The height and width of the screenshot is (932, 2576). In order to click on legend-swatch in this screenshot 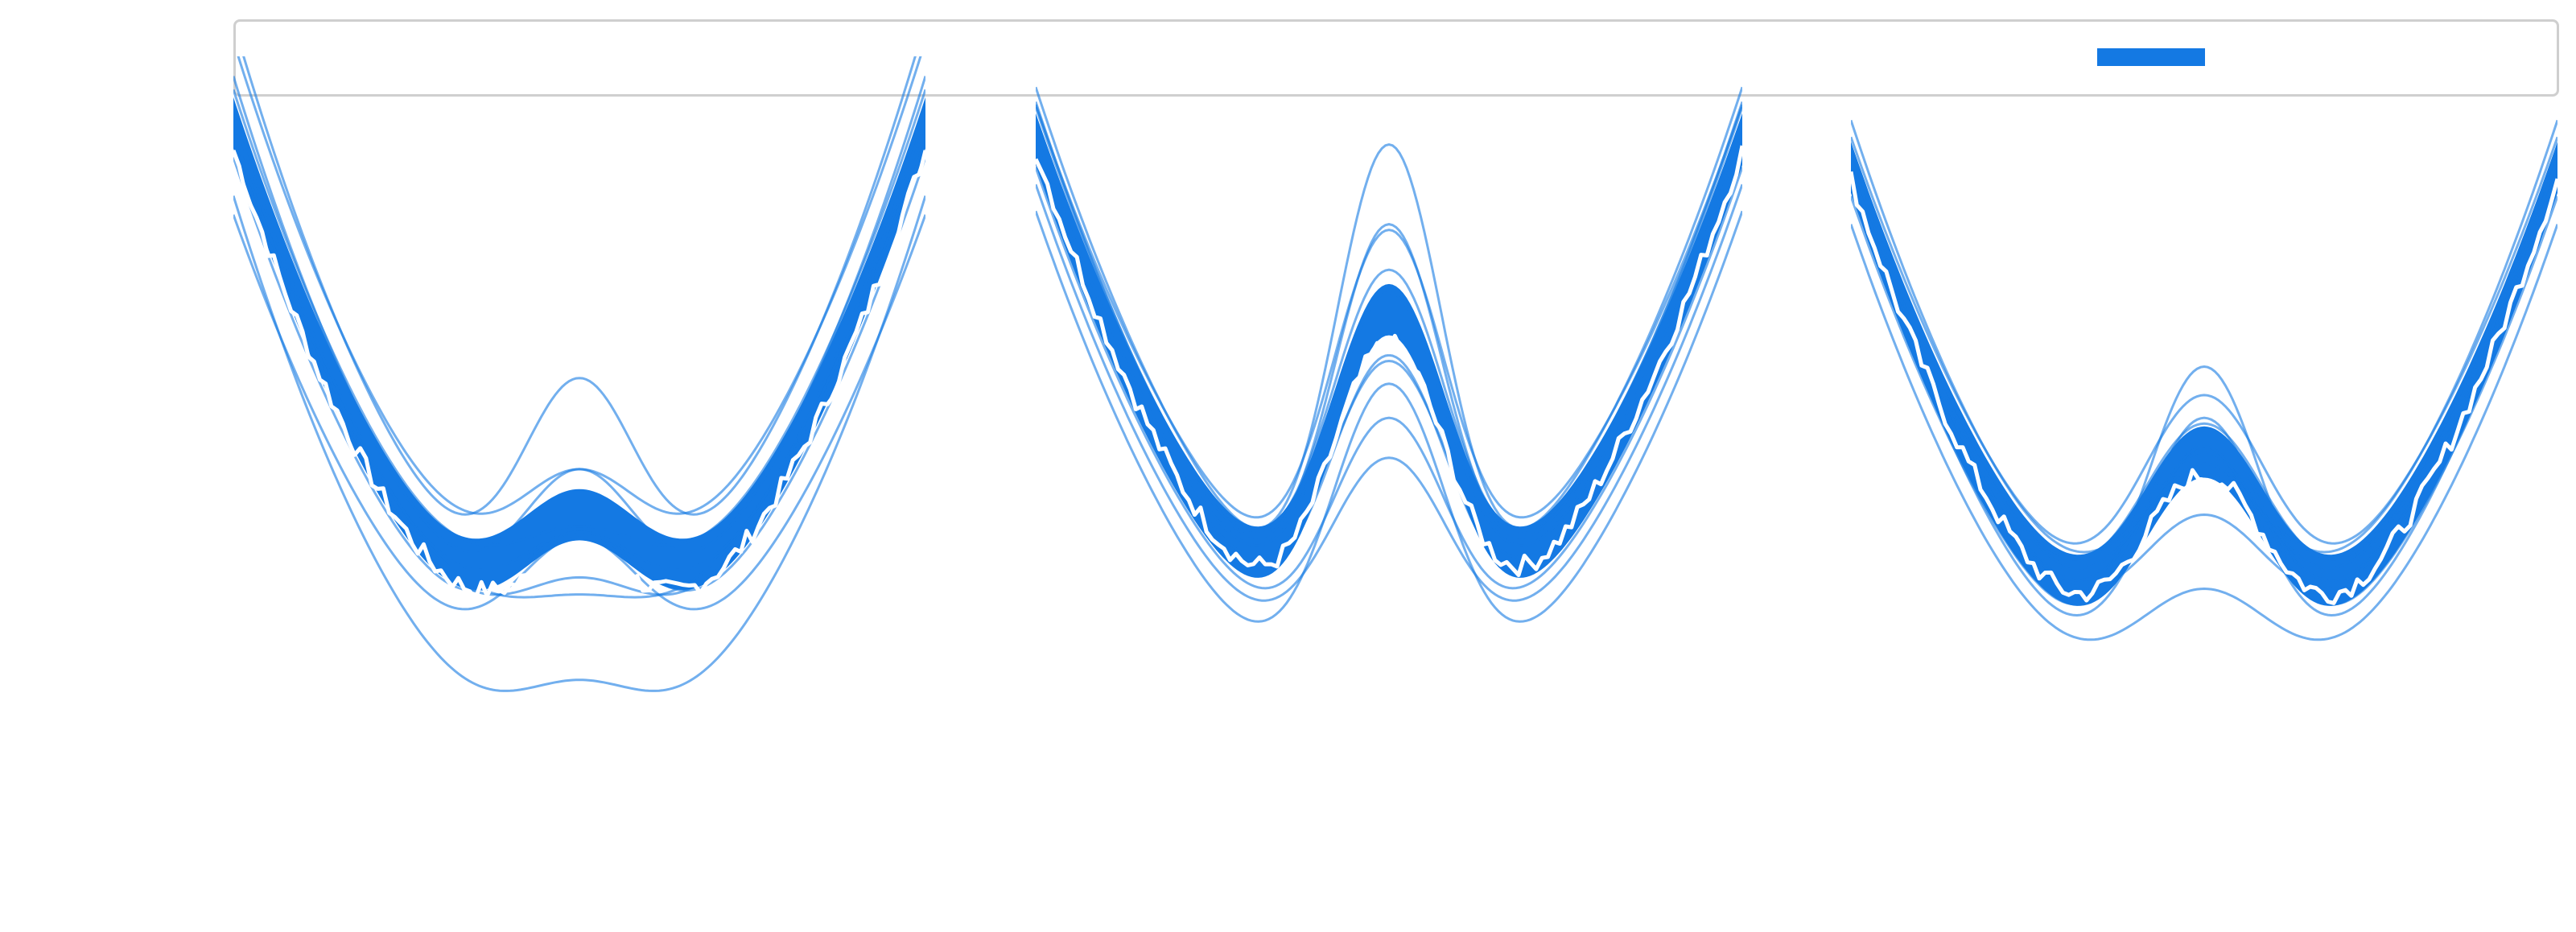, I will do `click(2151, 57)`.